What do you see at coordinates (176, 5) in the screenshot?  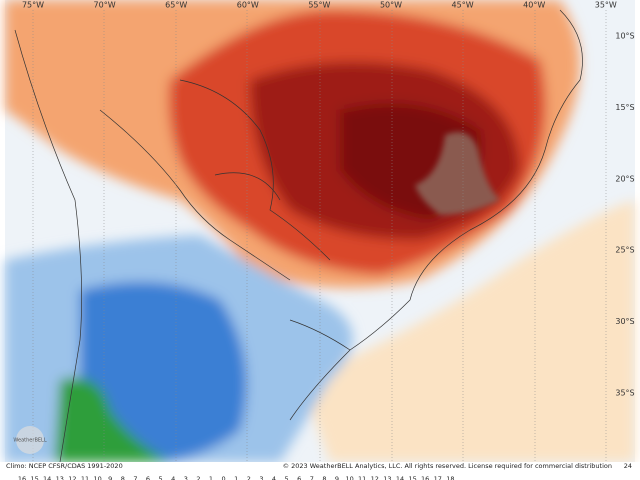 I see `longitude-label: 65°W` at bounding box center [176, 5].